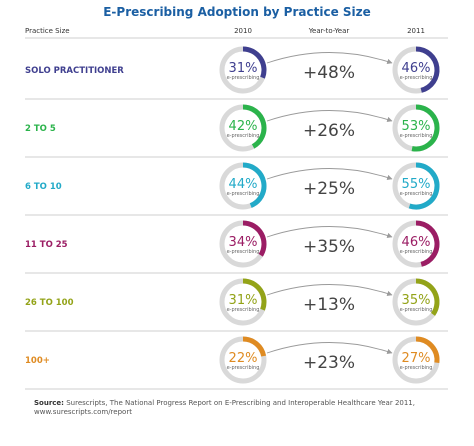  What do you see at coordinates (243, 194) in the screenshot?
I see `row-3-donut-2010-sublabel: e-prescribing` at bounding box center [243, 194].